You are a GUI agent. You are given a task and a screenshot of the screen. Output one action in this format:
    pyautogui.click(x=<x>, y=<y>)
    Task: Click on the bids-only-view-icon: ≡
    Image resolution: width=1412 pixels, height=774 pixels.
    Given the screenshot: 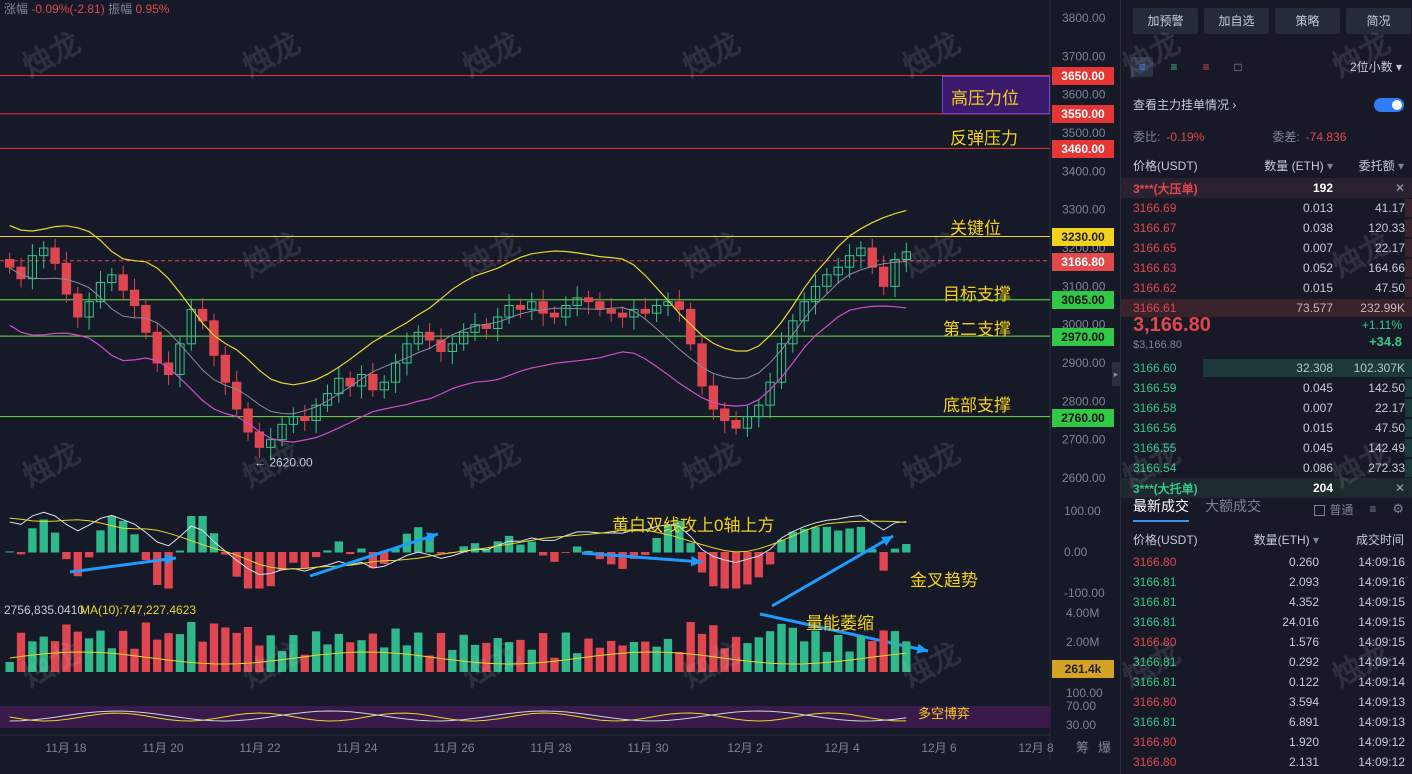 What is the action you would take?
    pyautogui.click(x=1174, y=67)
    